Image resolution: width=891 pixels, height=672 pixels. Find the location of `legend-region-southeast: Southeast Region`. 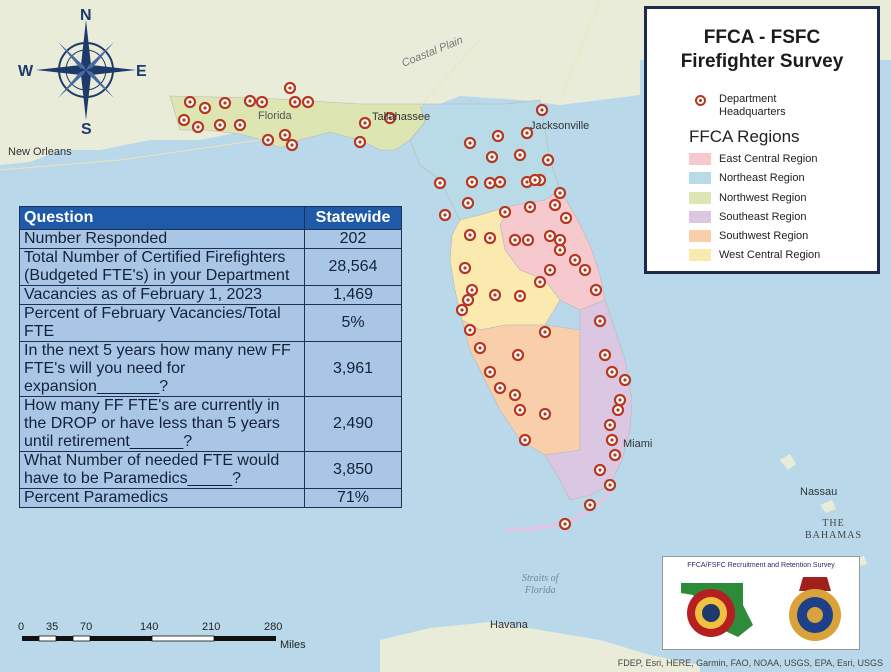

legend-region-southeast: Southeast Region is located at coordinates (747, 217).